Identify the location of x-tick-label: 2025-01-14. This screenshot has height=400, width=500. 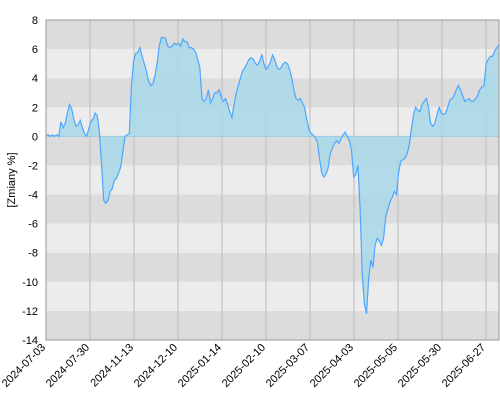
(200, 366).